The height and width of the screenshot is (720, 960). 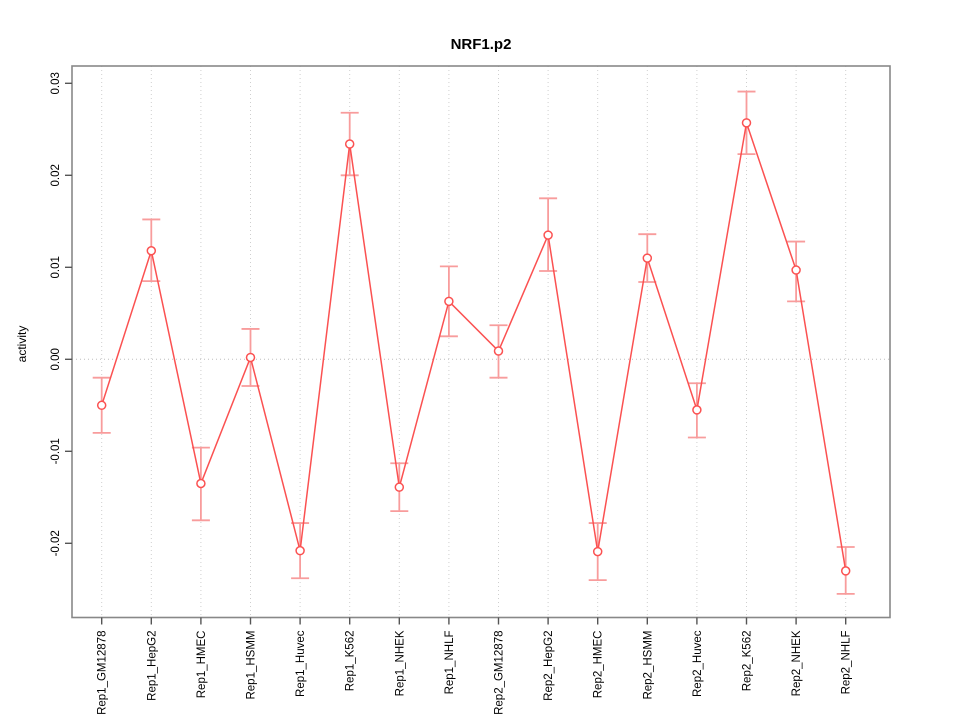 What do you see at coordinates (797, 663) in the screenshot?
I see `x-tick-label: Rep2_NHEK` at bounding box center [797, 663].